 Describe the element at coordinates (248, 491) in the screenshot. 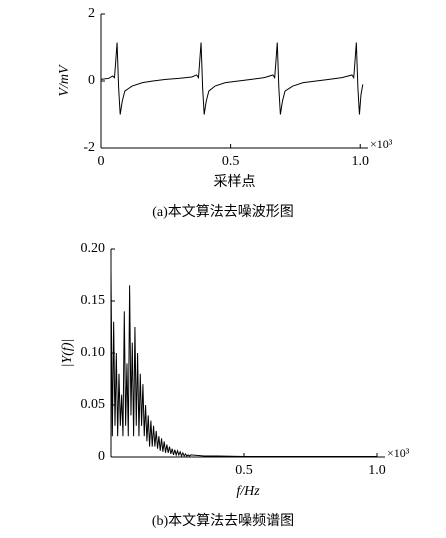

I see `x-axis-label: f/Hz` at that location.